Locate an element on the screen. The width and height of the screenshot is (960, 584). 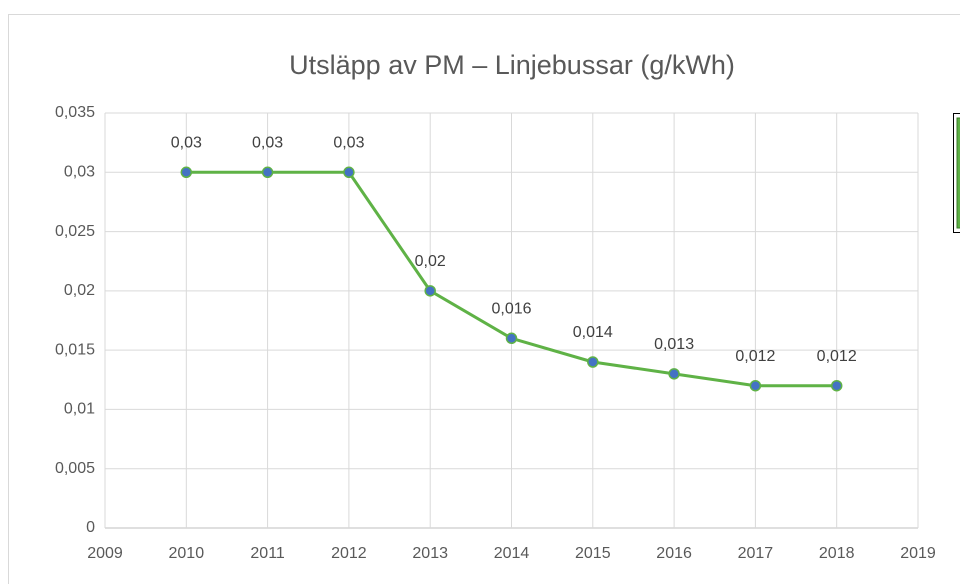
chart-title: Utsläpp av PM – Linjebussar (g/kWh) is located at coordinates (512, 65).